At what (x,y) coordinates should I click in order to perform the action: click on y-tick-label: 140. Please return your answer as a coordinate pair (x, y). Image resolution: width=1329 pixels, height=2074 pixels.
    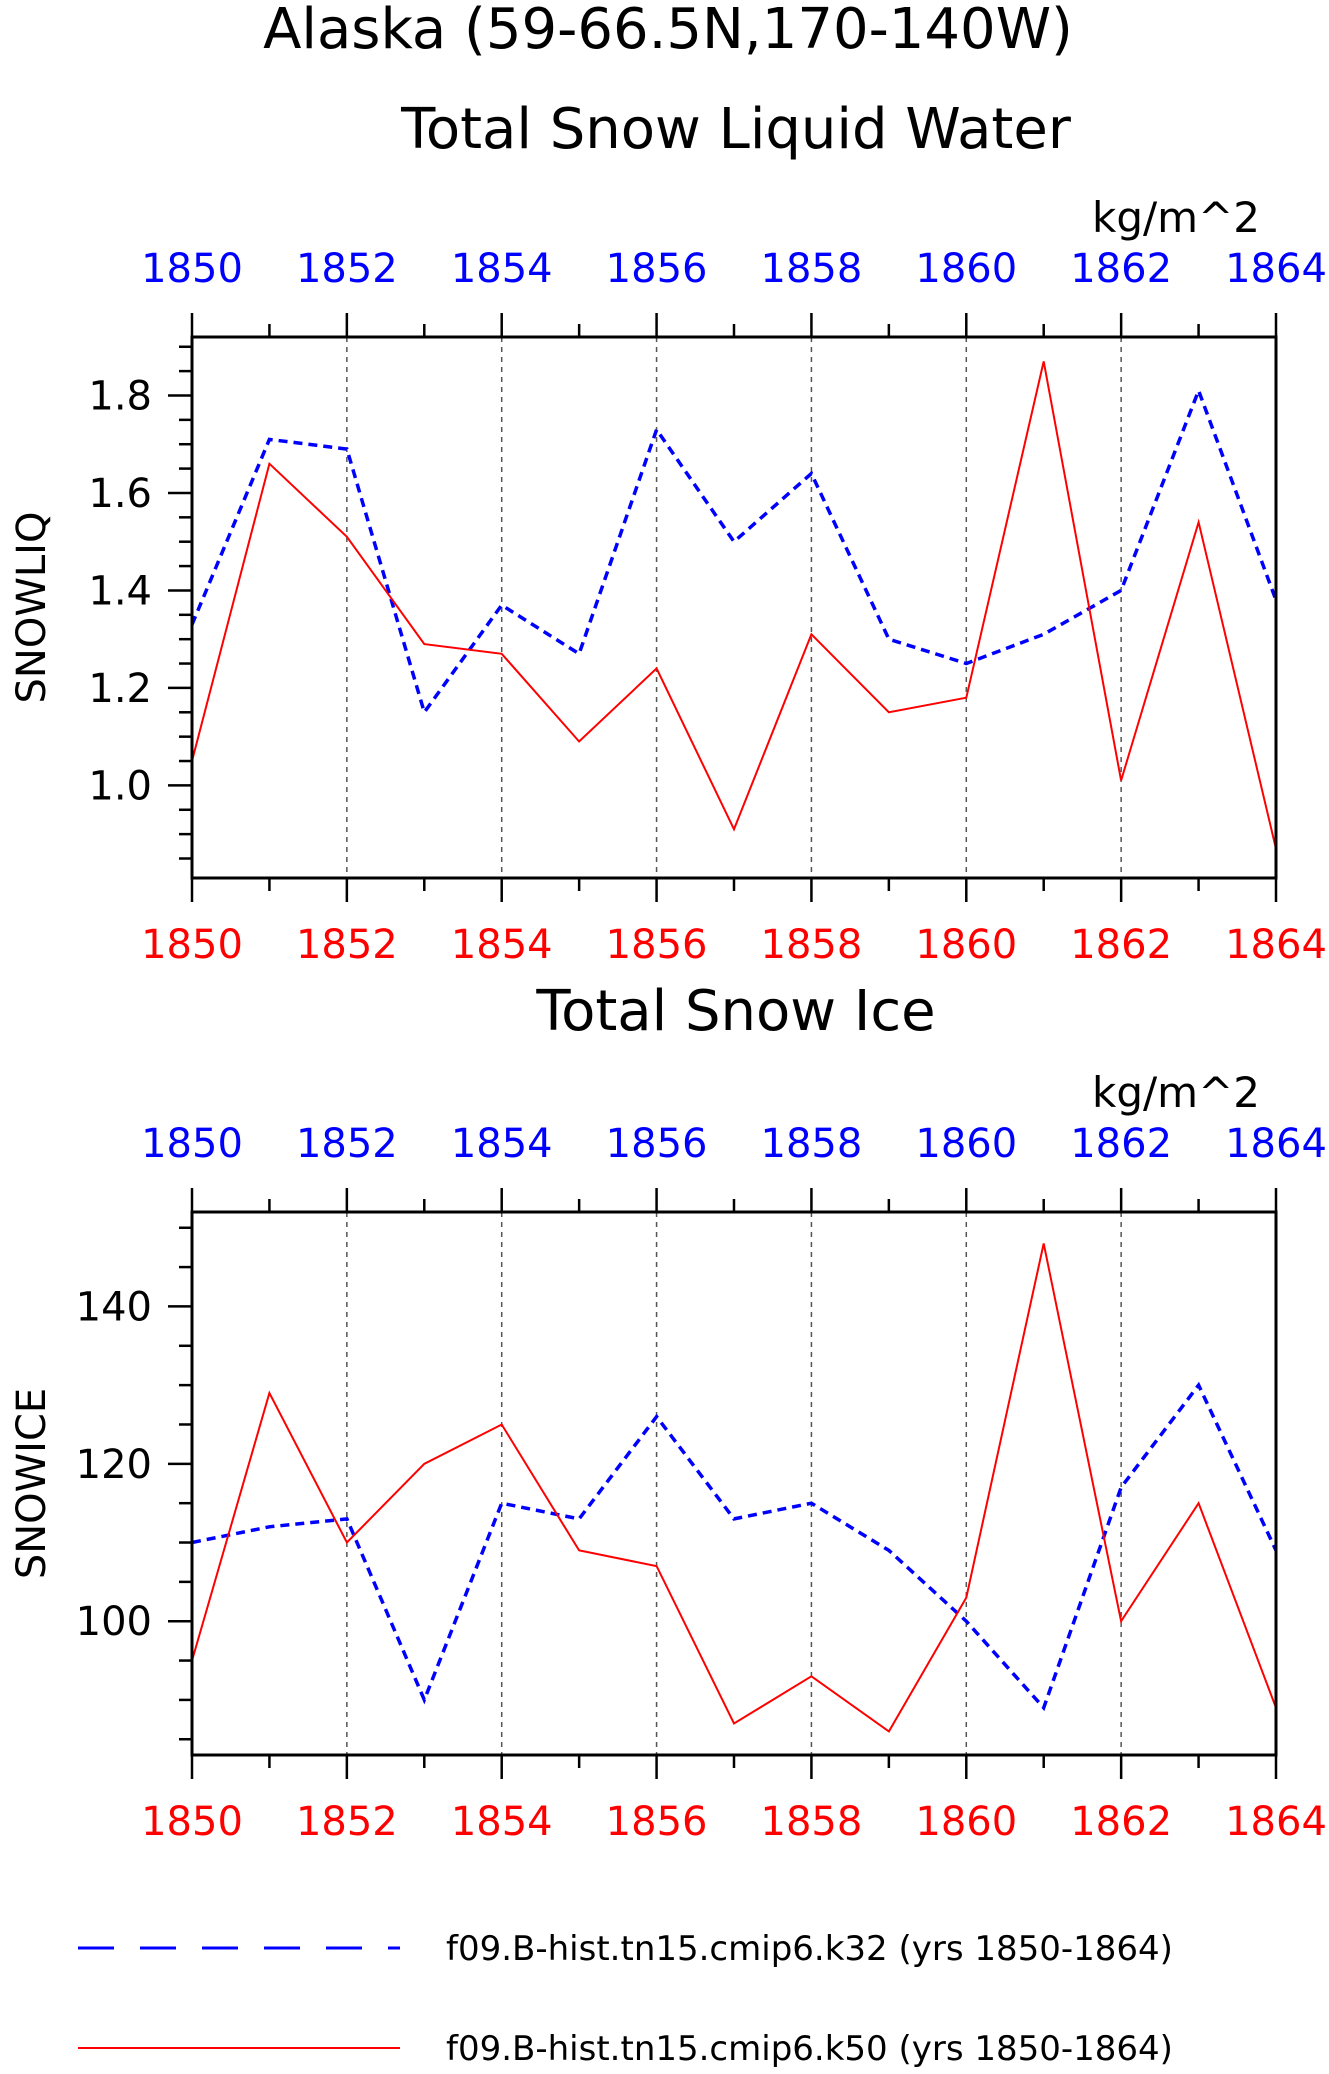
    Looking at the image, I should click on (114, 1307).